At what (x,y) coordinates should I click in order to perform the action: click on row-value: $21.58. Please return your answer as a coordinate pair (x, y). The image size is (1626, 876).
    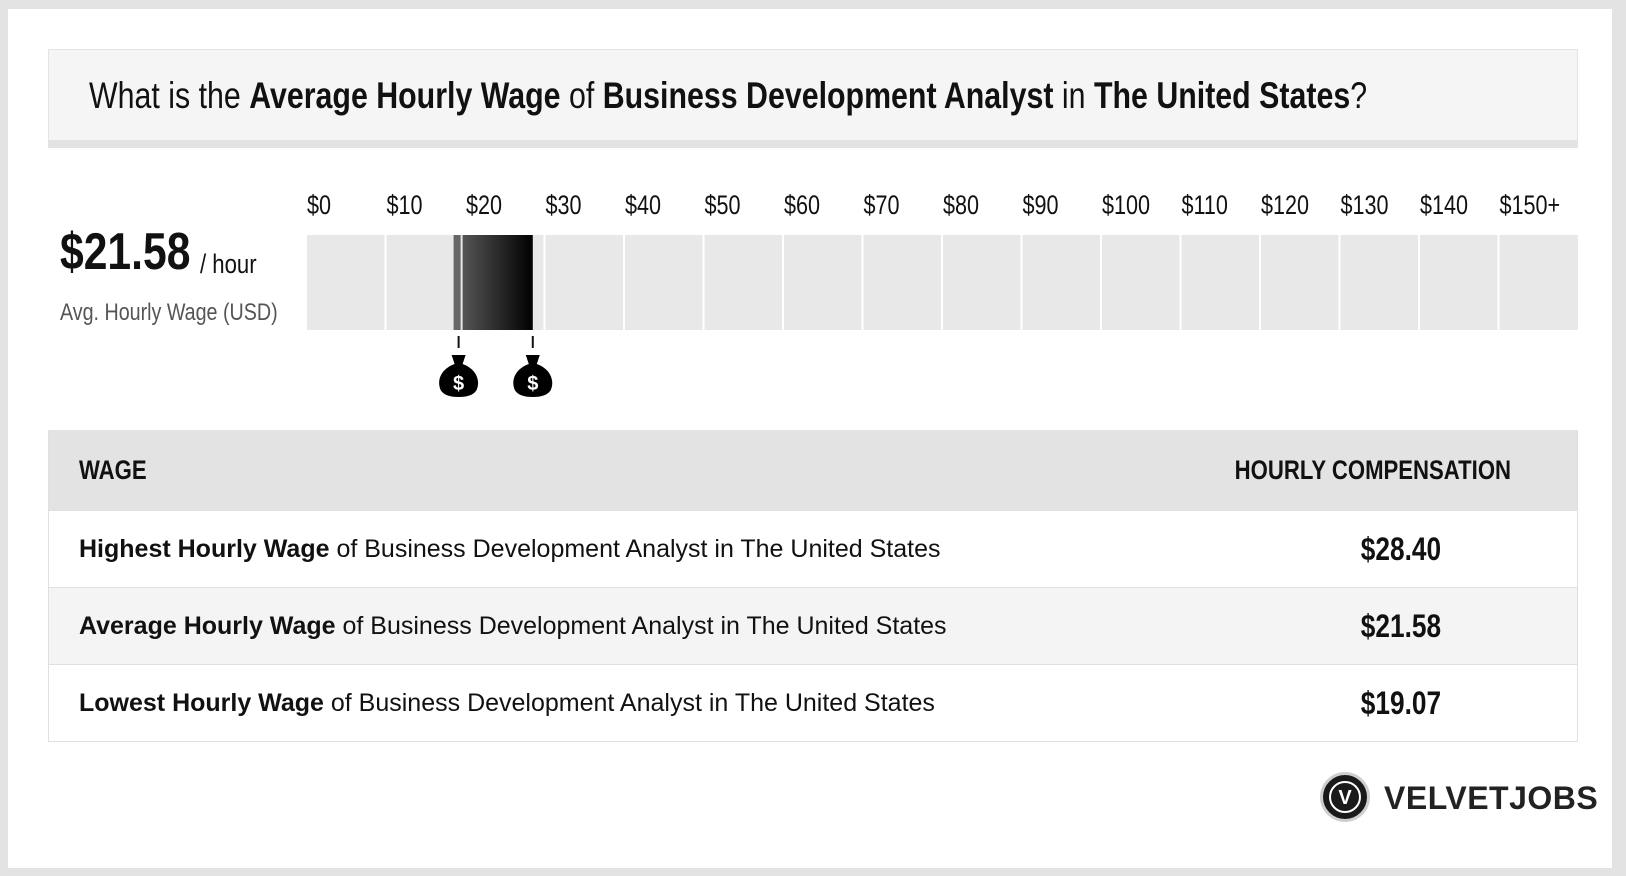
    Looking at the image, I should click on (1401, 626).